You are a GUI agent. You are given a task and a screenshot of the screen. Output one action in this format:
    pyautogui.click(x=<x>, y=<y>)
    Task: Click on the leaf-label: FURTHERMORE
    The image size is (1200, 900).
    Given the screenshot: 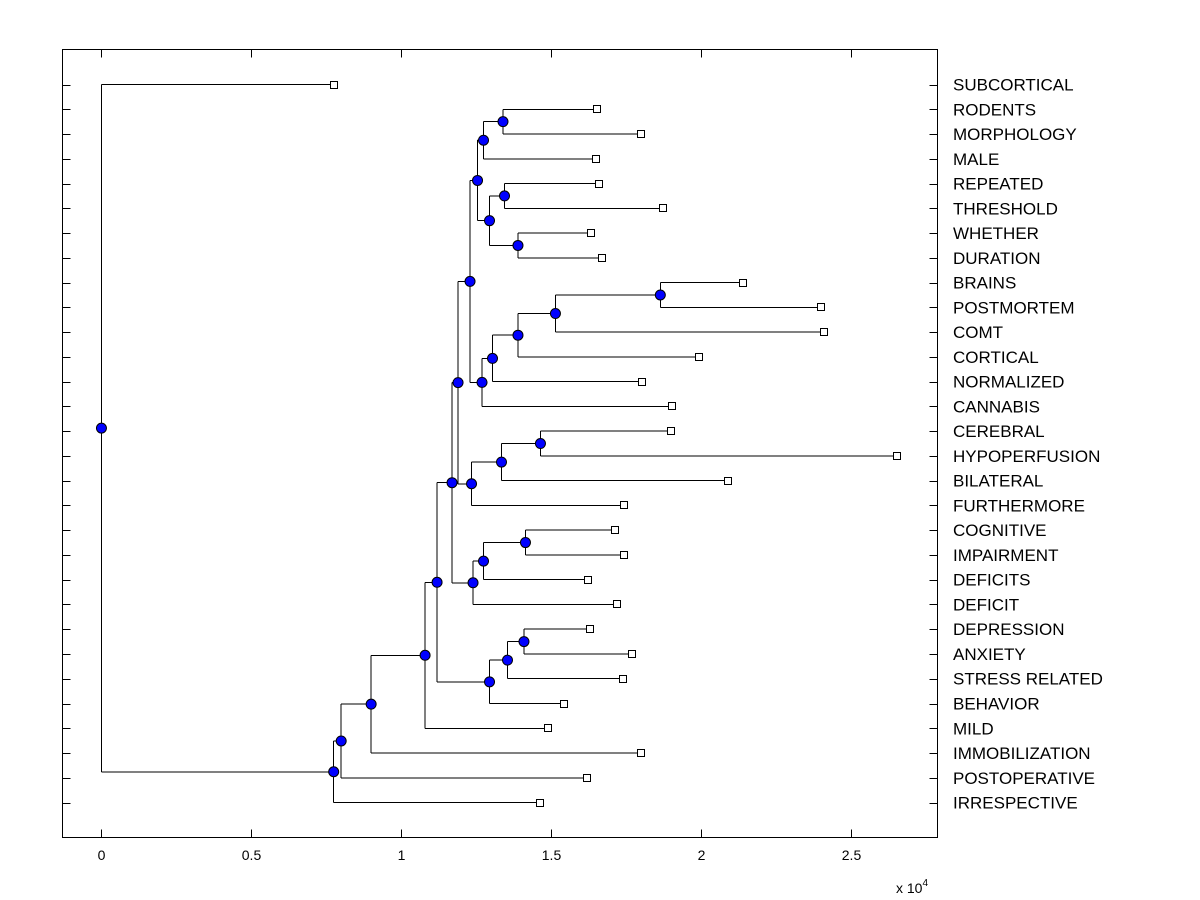 What is the action you would take?
    pyautogui.click(x=1019, y=505)
    